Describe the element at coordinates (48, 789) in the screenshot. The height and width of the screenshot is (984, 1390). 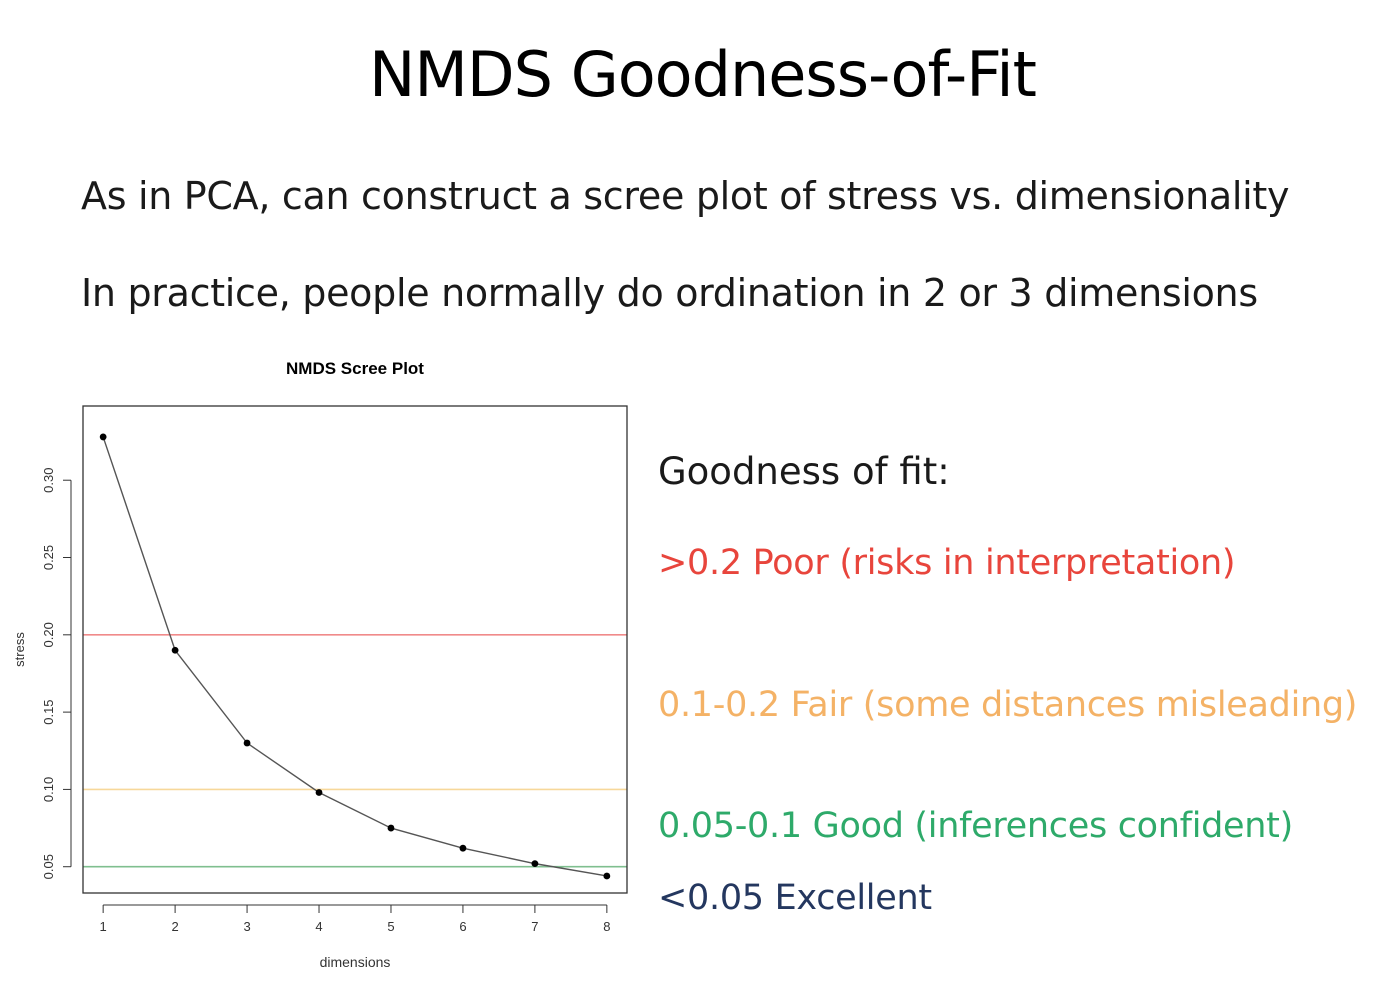
I see `y-tick-label-0.10: 0.10` at that location.